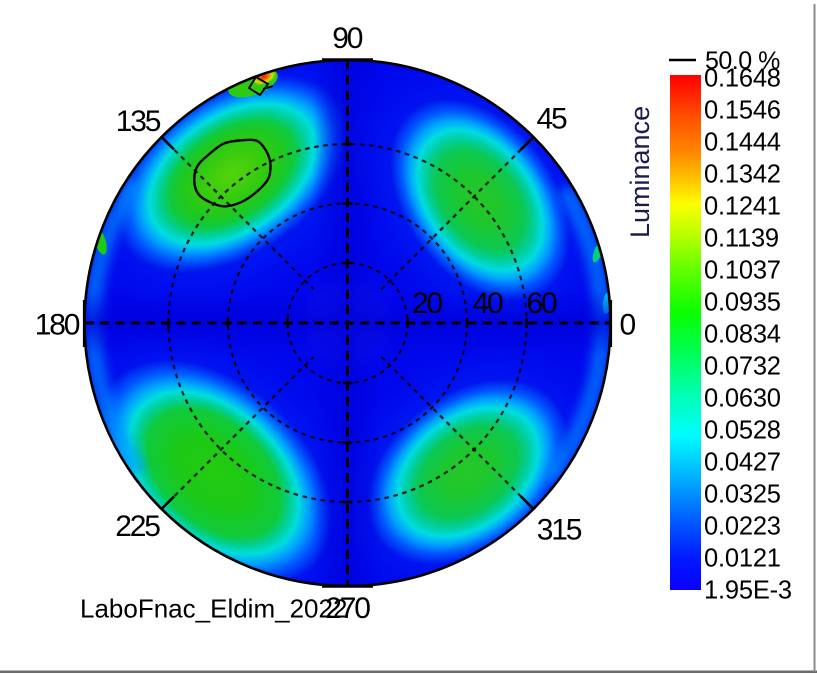 This screenshot has height=674, width=817. I want to click on svg-text: 0.1241, so click(742, 207).